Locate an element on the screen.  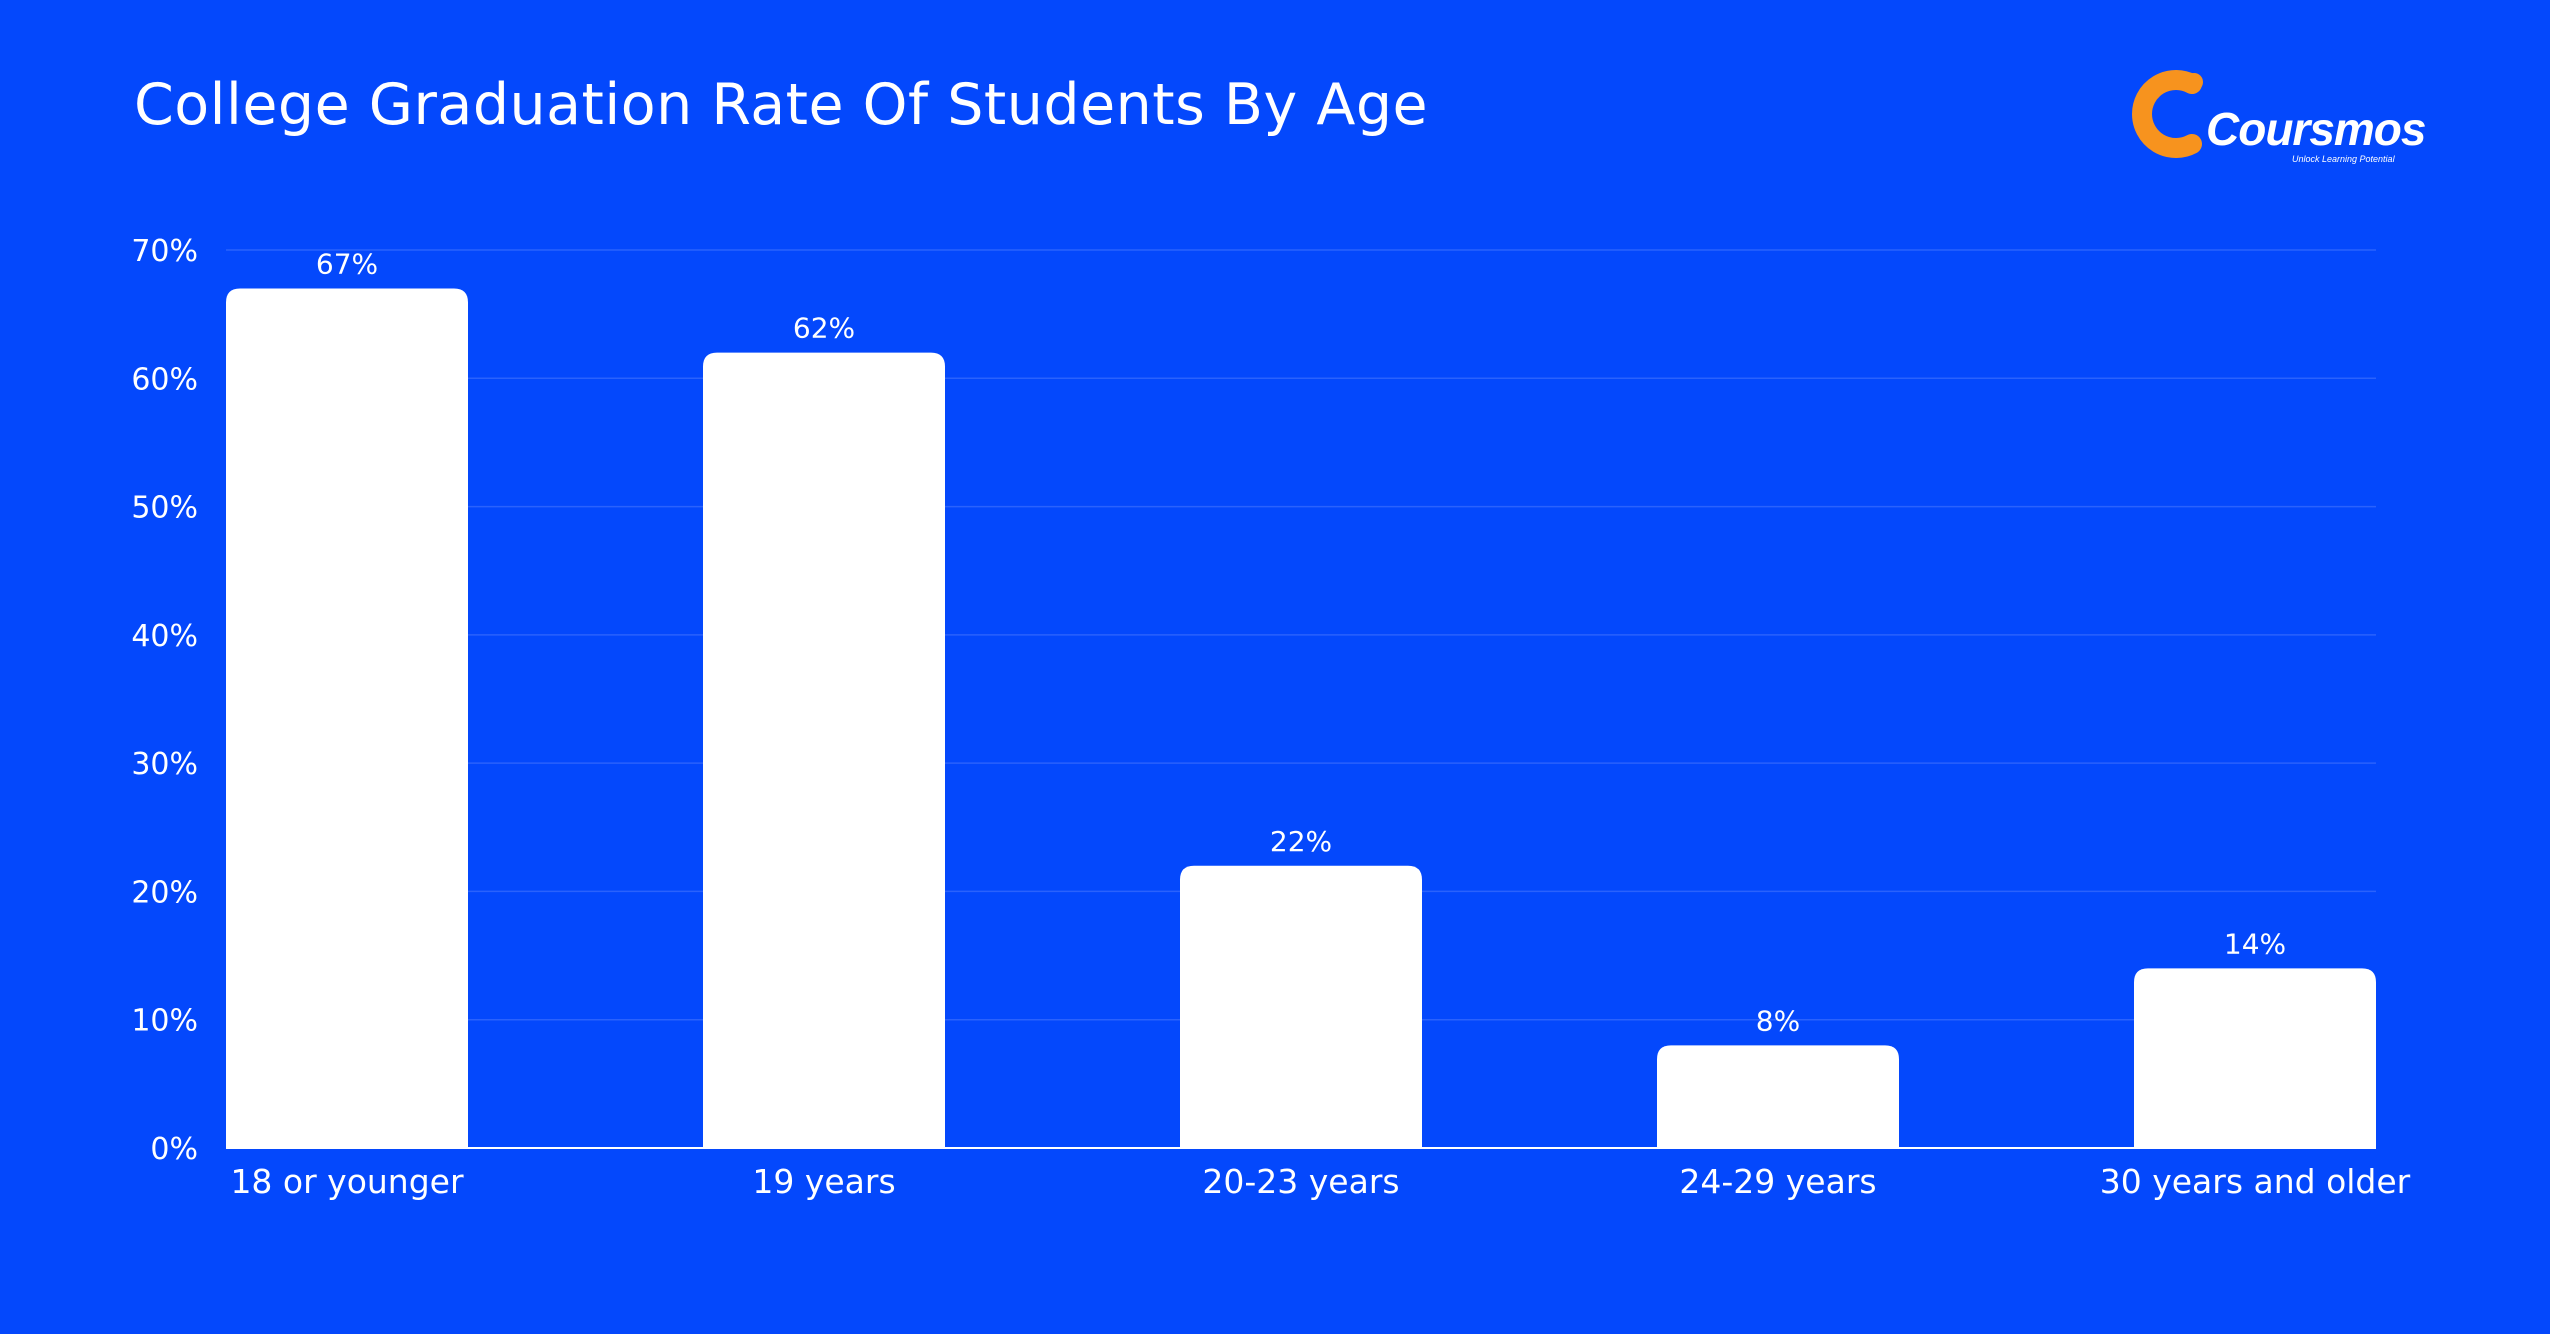
y-tick-label: 40% is located at coordinates (164, 636).